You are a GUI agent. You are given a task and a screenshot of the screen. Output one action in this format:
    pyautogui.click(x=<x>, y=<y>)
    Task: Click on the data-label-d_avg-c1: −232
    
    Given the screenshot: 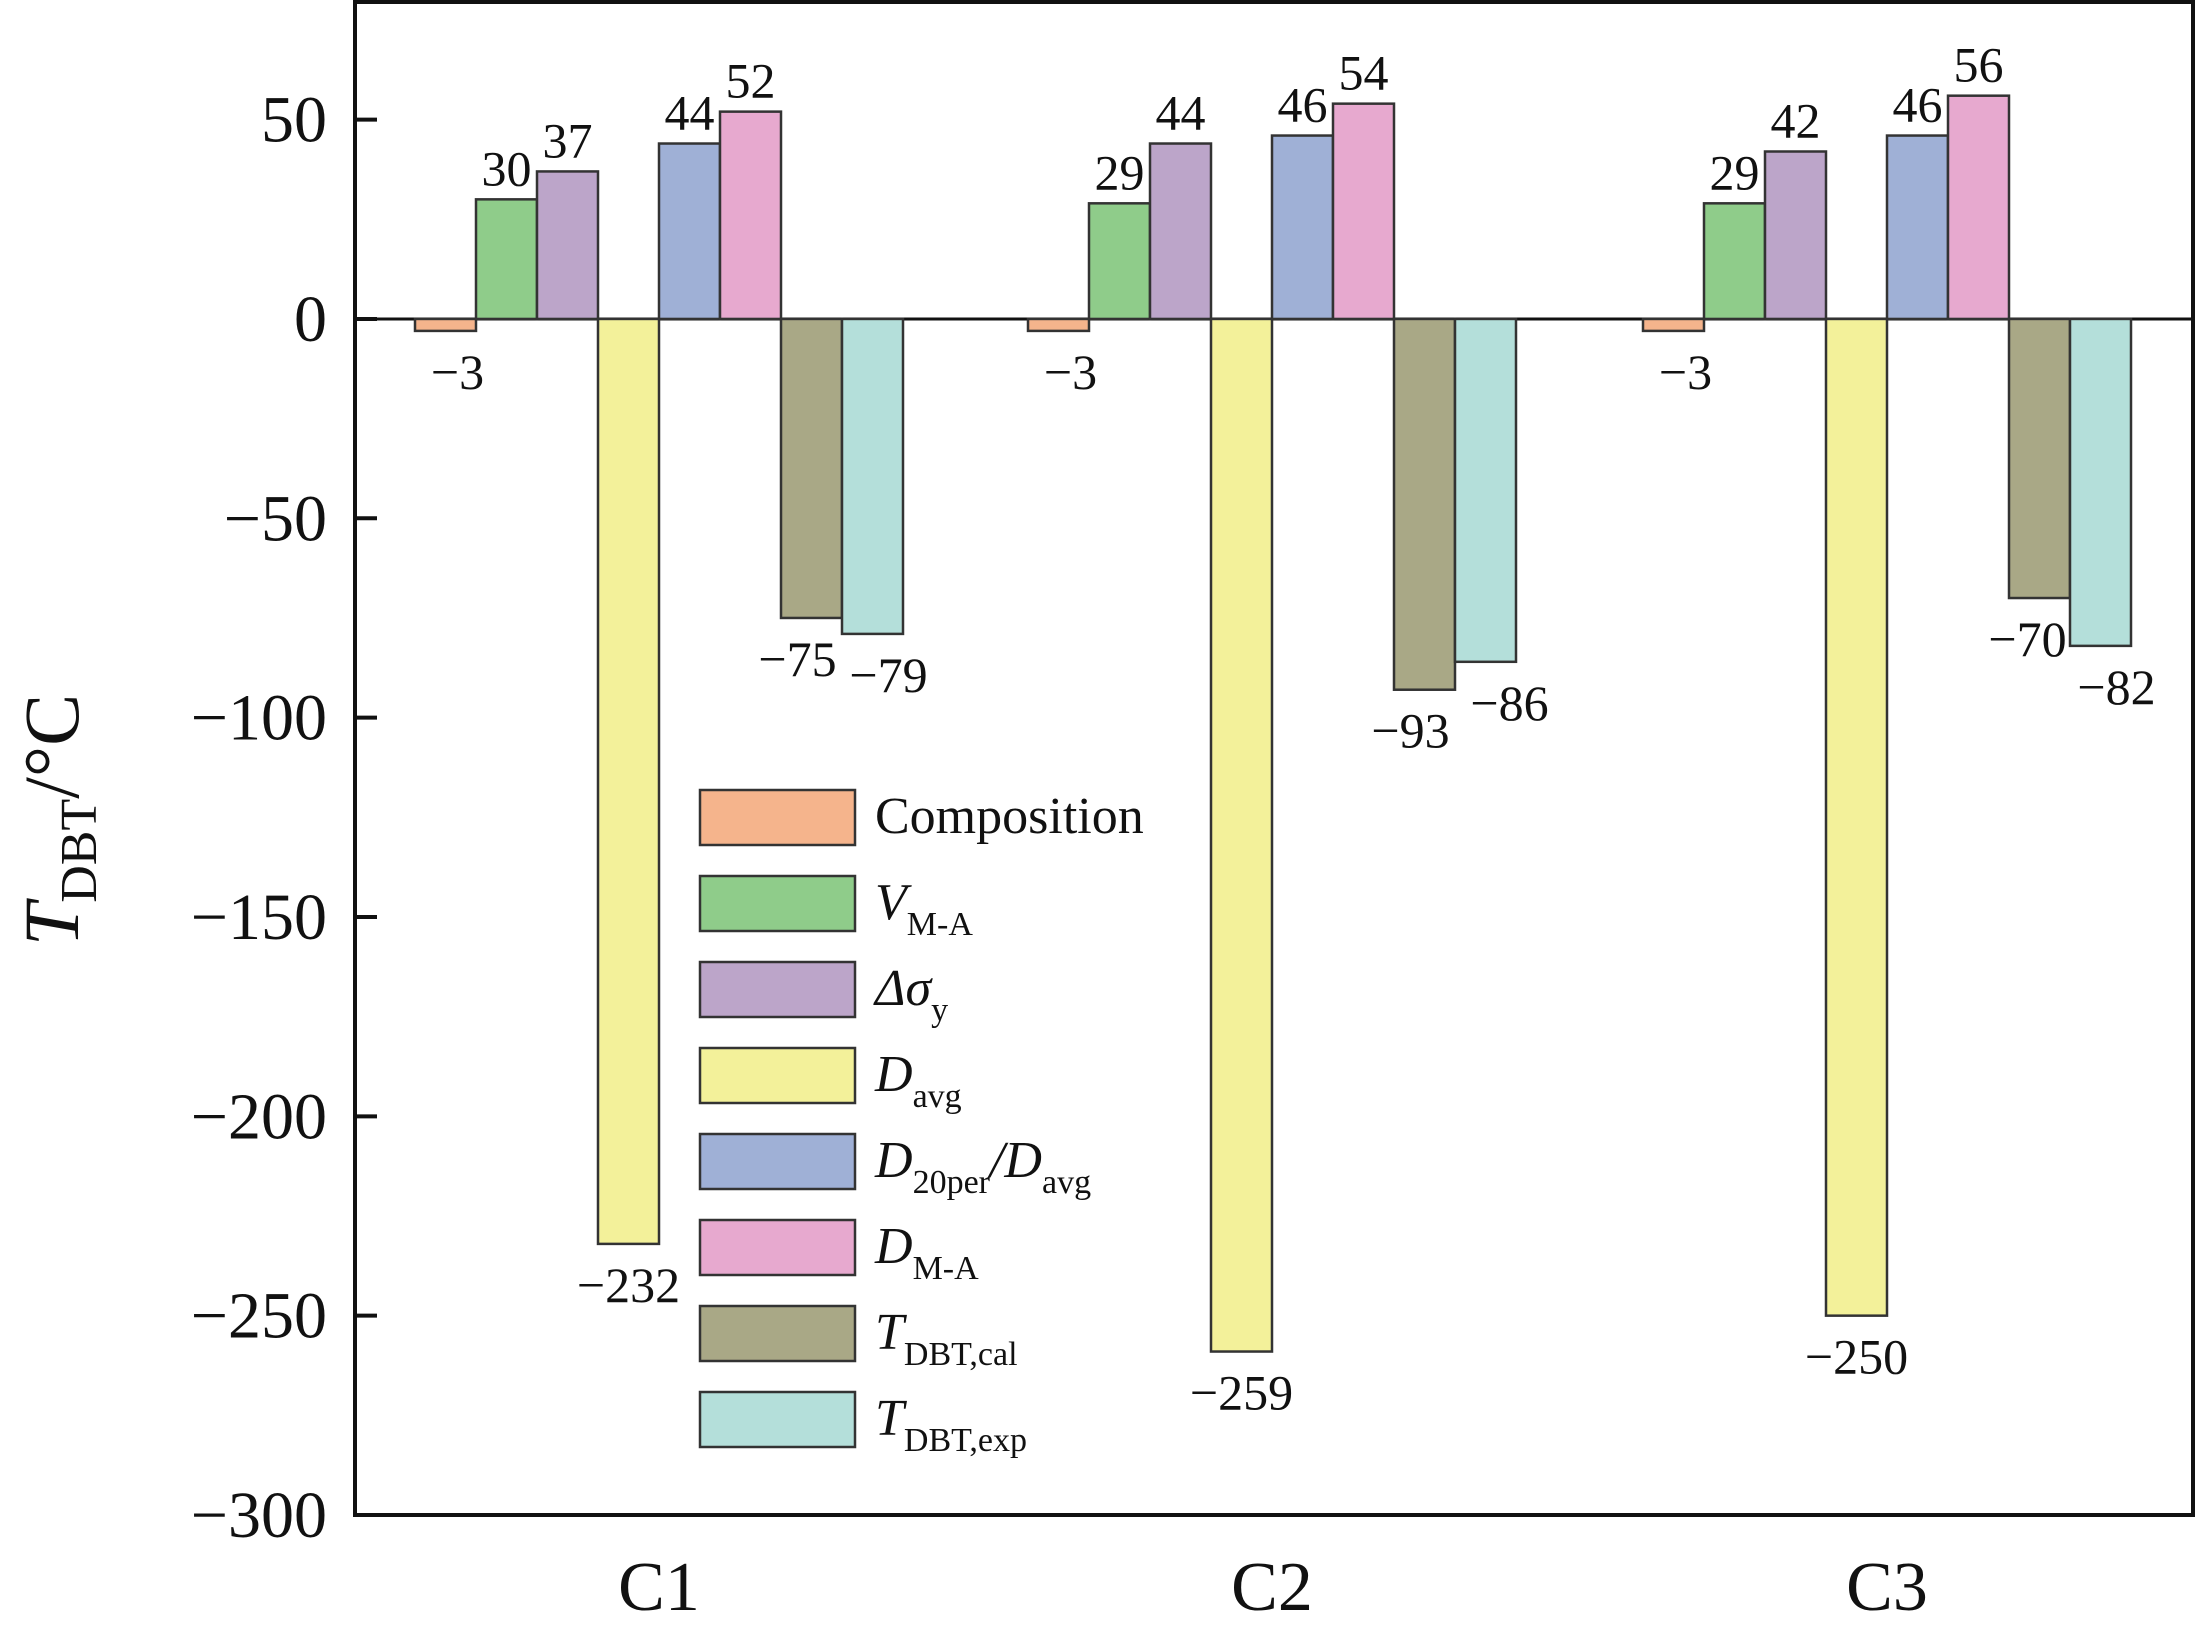 What is the action you would take?
    pyautogui.click(x=628, y=1285)
    